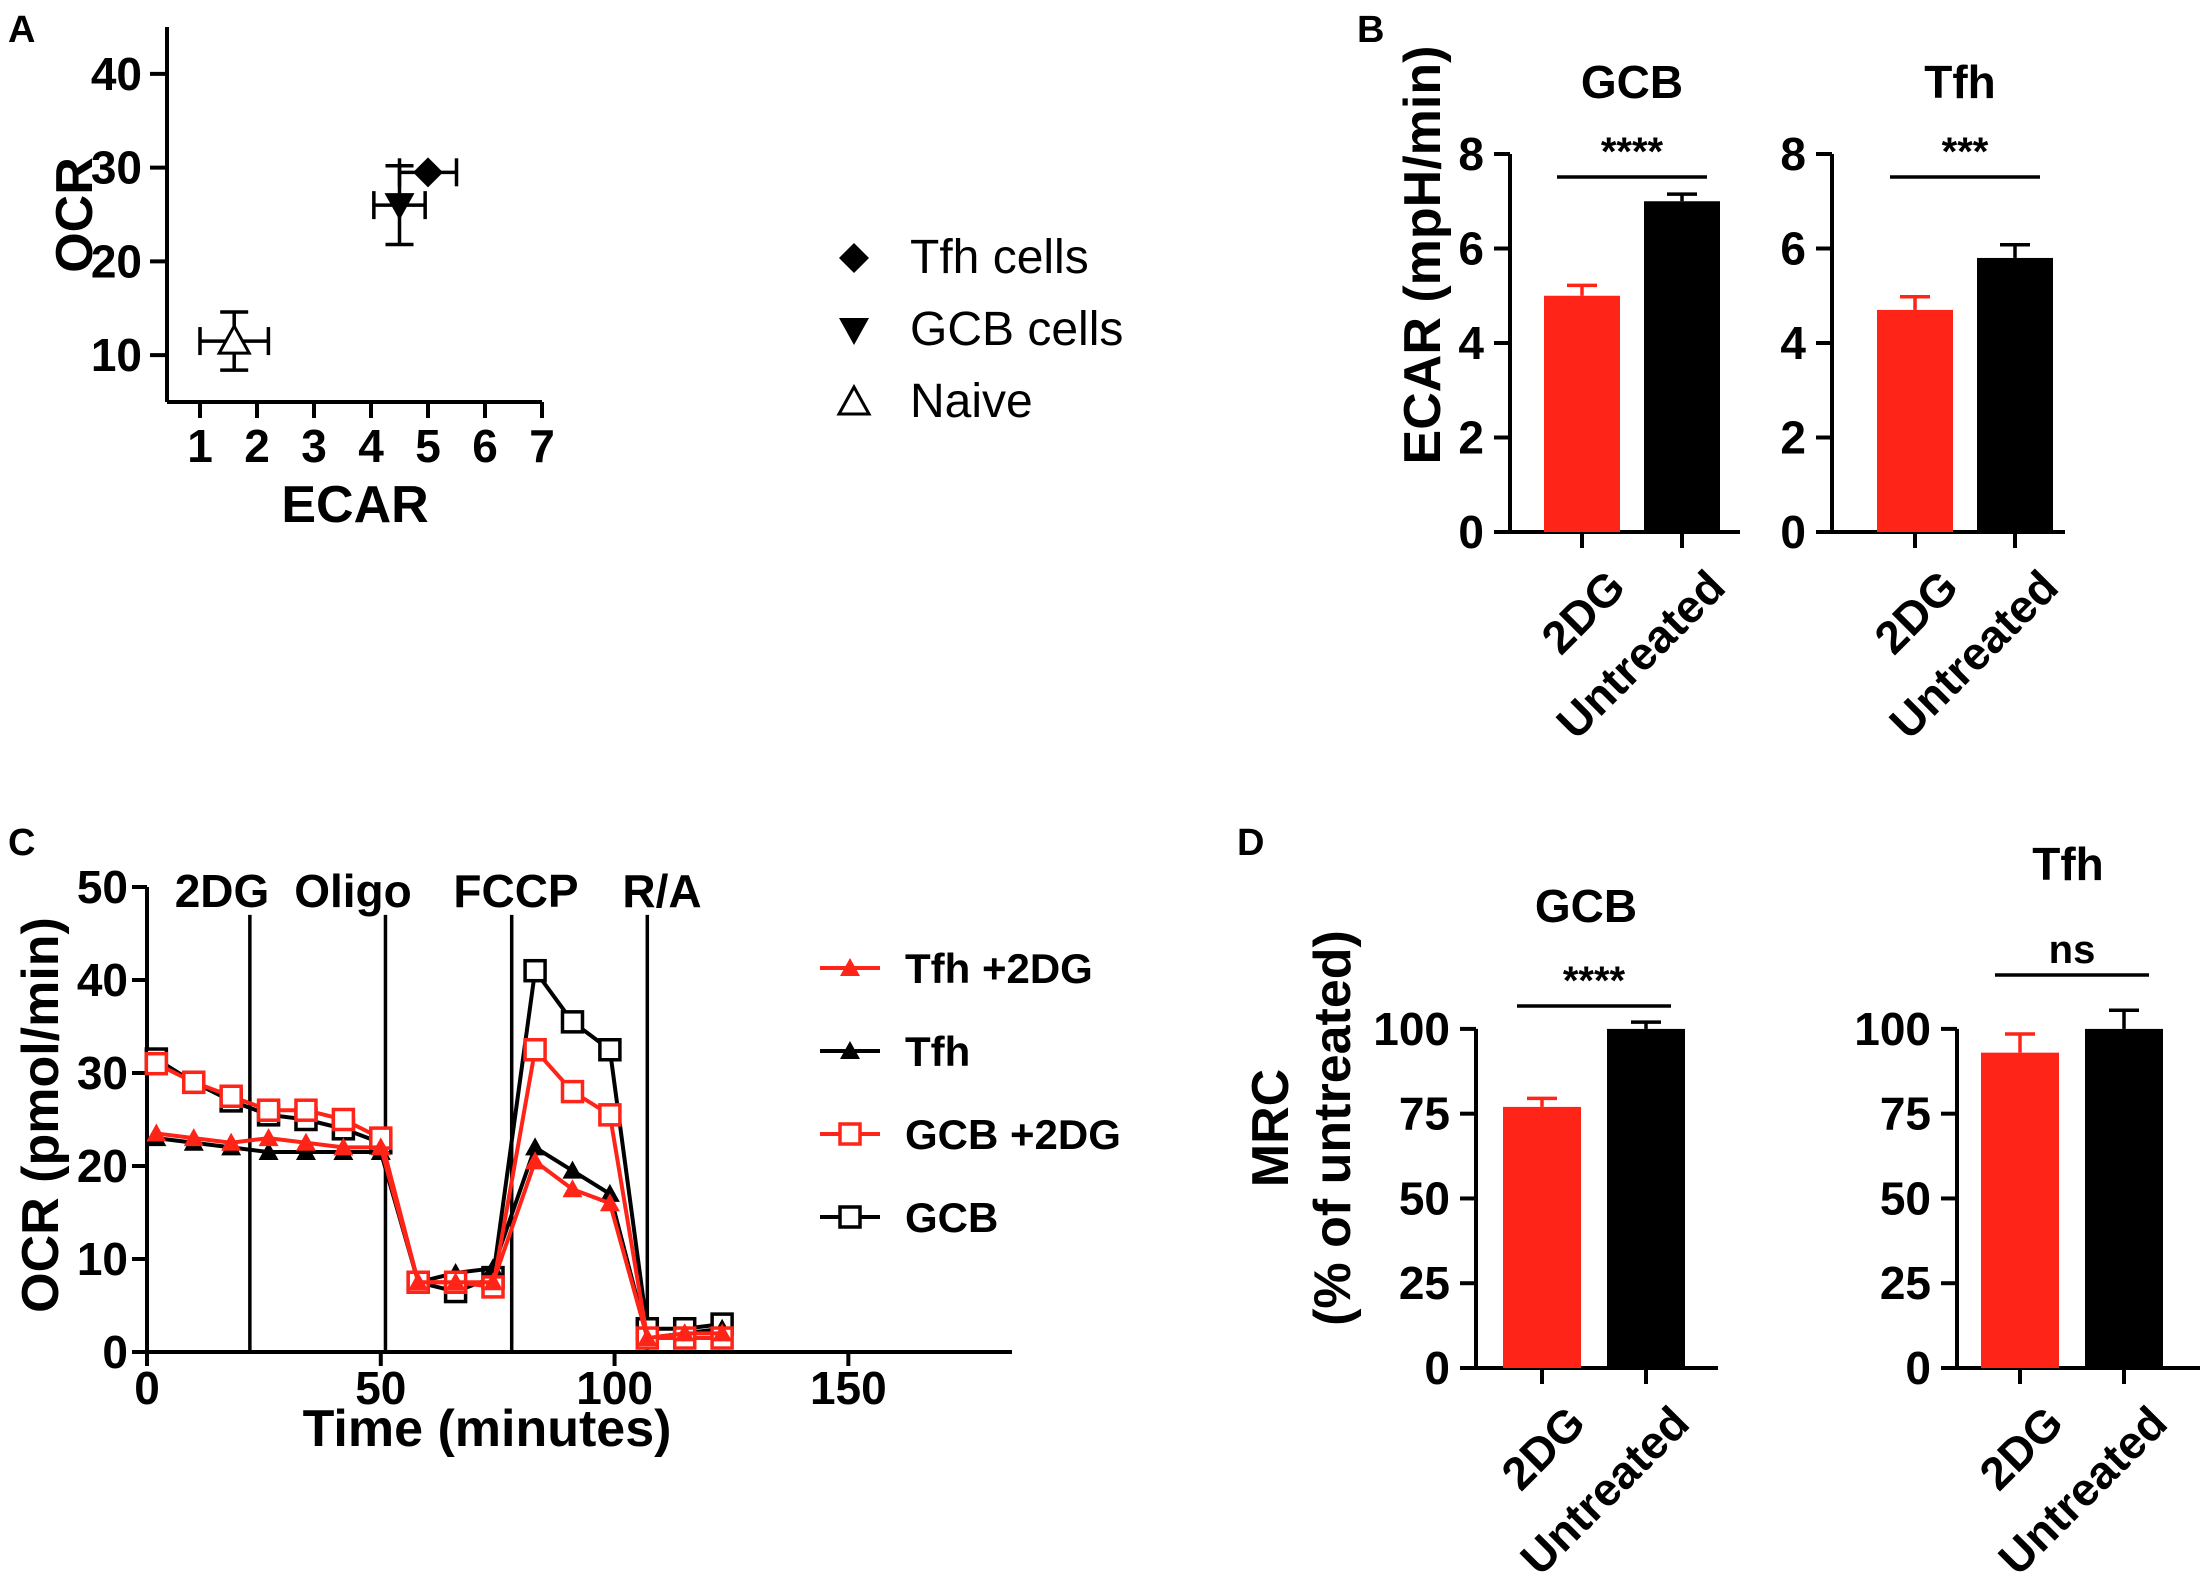  I want to click on y-tick-label: 100, so click(1411, 1029).